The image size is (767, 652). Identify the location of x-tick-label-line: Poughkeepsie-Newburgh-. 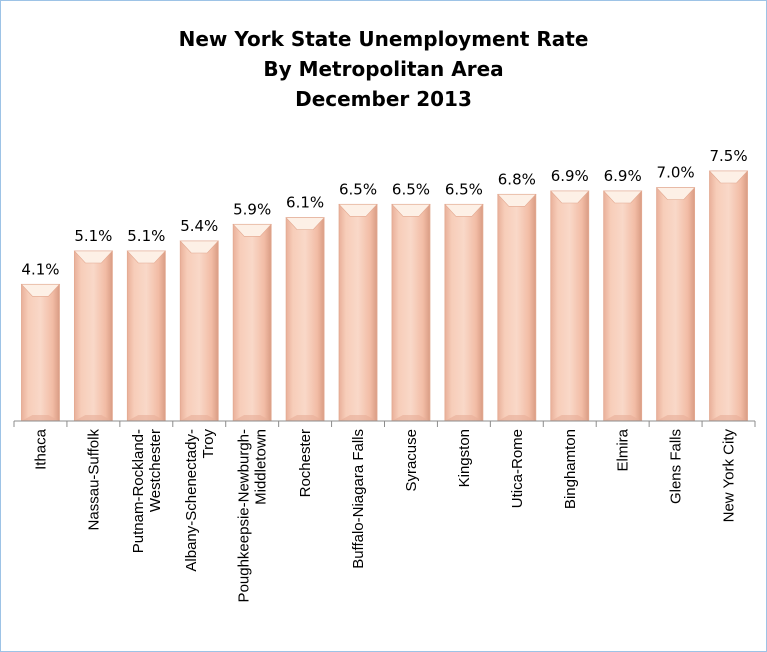
(244, 515).